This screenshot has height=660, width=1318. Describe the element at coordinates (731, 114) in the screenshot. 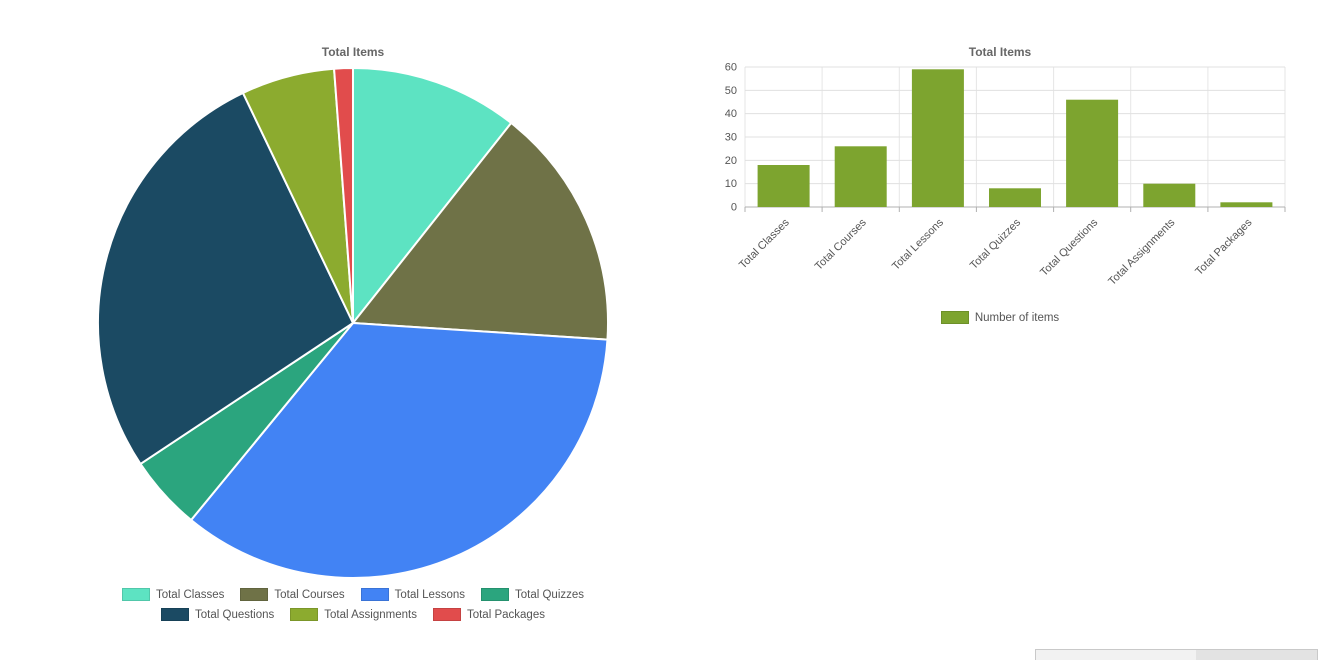

I see `y-tick-label: 40` at that location.